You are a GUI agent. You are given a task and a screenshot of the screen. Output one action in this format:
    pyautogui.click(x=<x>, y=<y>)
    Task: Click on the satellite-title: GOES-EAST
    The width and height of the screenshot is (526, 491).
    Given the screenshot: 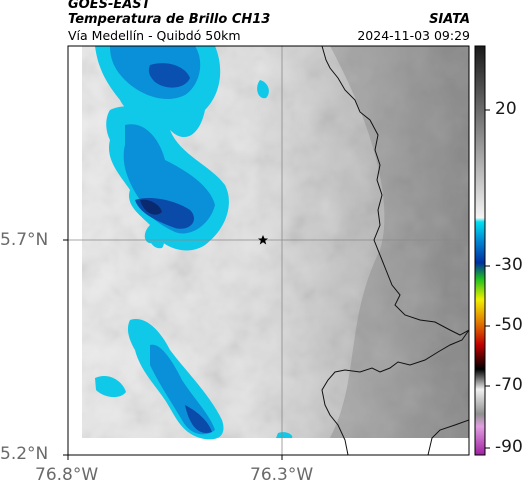 What is the action you would take?
    pyautogui.click(x=109, y=6)
    